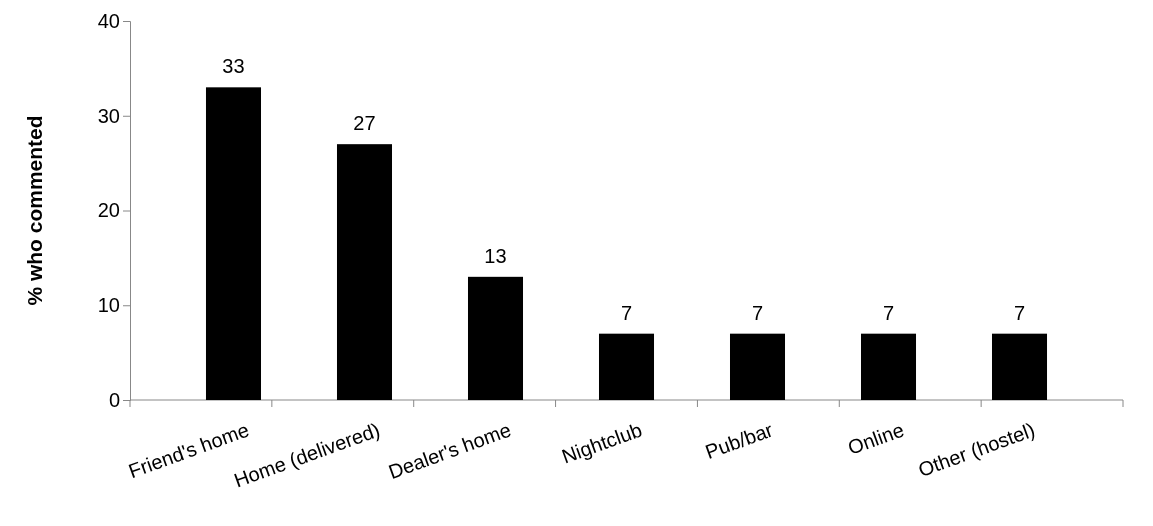  What do you see at coordinates (108, 20) in the screenshot?
I see `y-tick-label: 40` at bounding box center [108, 20].